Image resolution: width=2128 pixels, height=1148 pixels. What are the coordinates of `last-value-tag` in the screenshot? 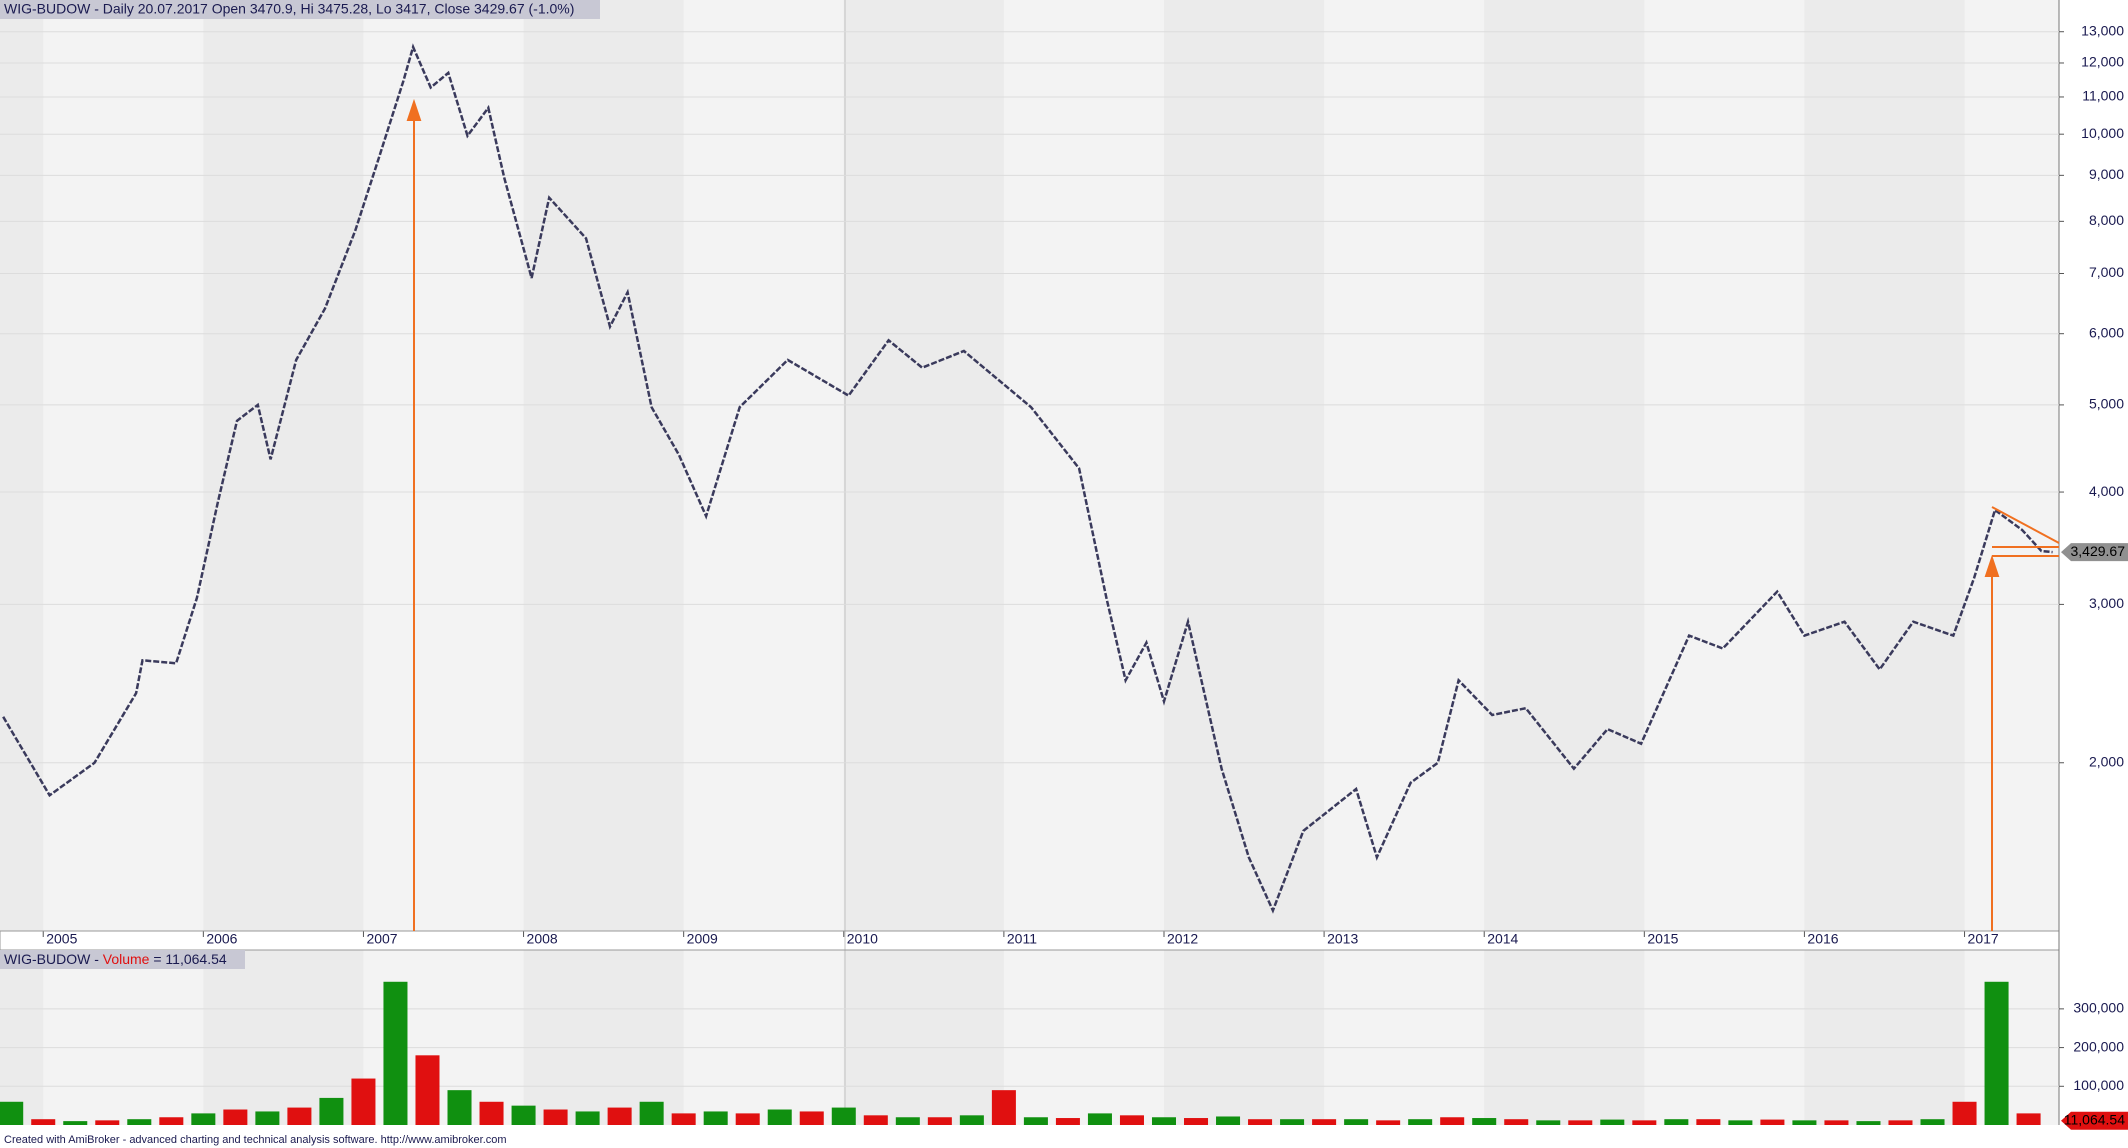 It's located at (2094, 552).